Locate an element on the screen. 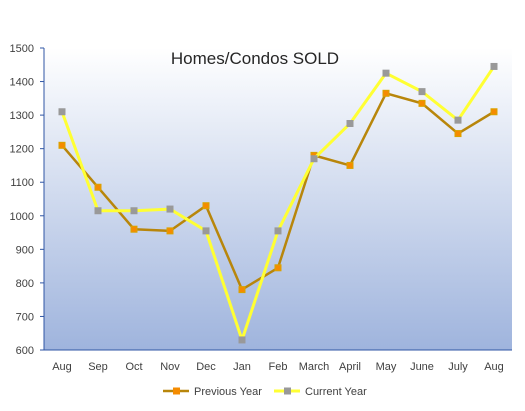 The width and height of the screenshot is (525, 411). x-tick-label: Dec is located at coordinates (206, 367).